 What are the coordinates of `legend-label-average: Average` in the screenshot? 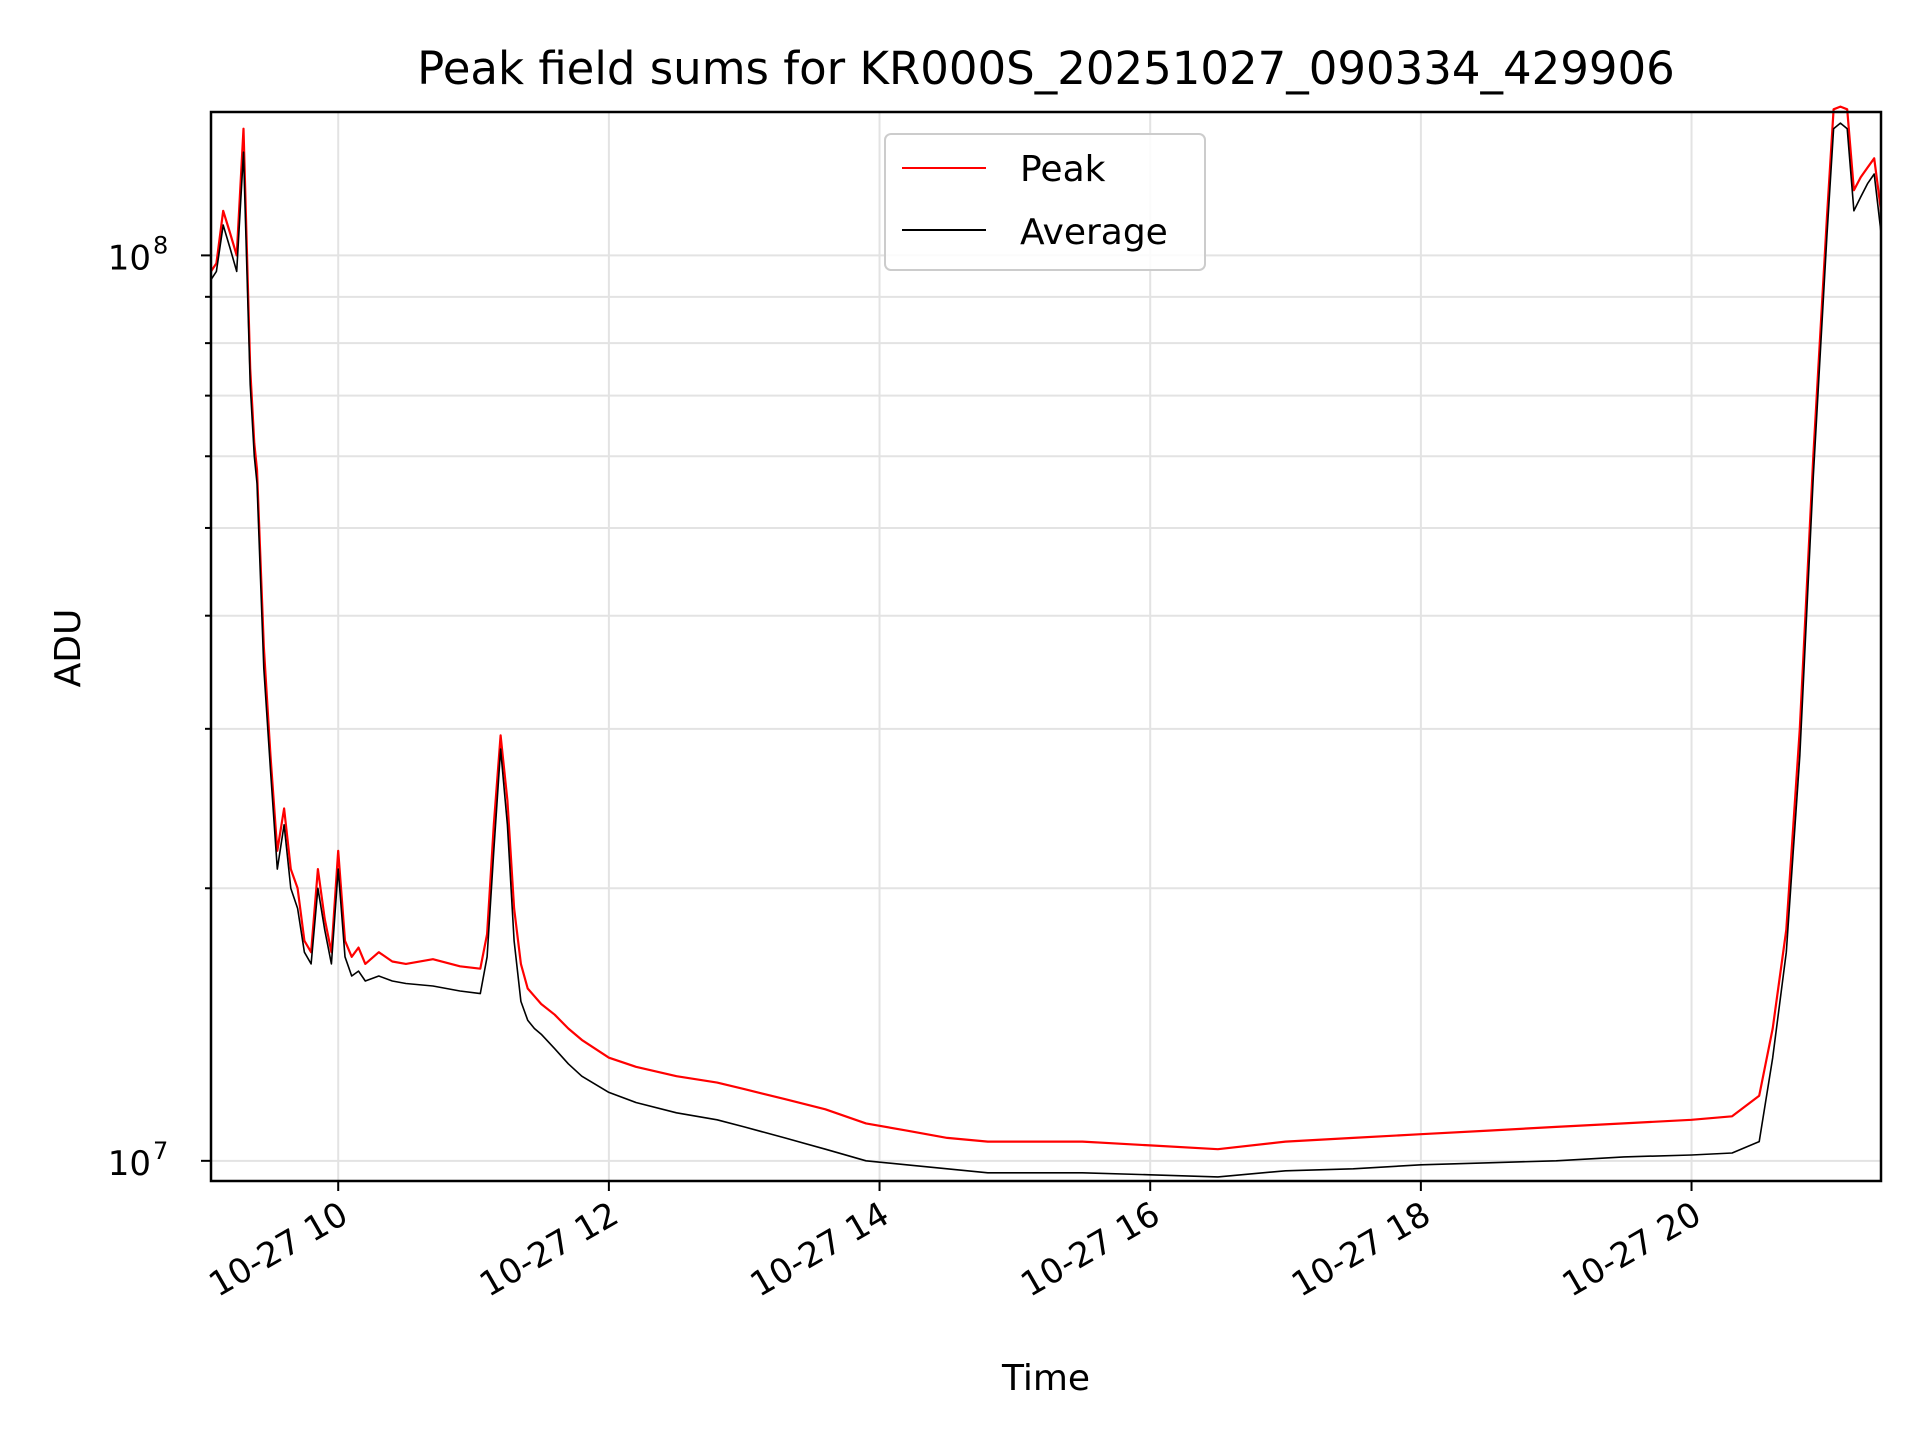 It's located at (1094, 232).